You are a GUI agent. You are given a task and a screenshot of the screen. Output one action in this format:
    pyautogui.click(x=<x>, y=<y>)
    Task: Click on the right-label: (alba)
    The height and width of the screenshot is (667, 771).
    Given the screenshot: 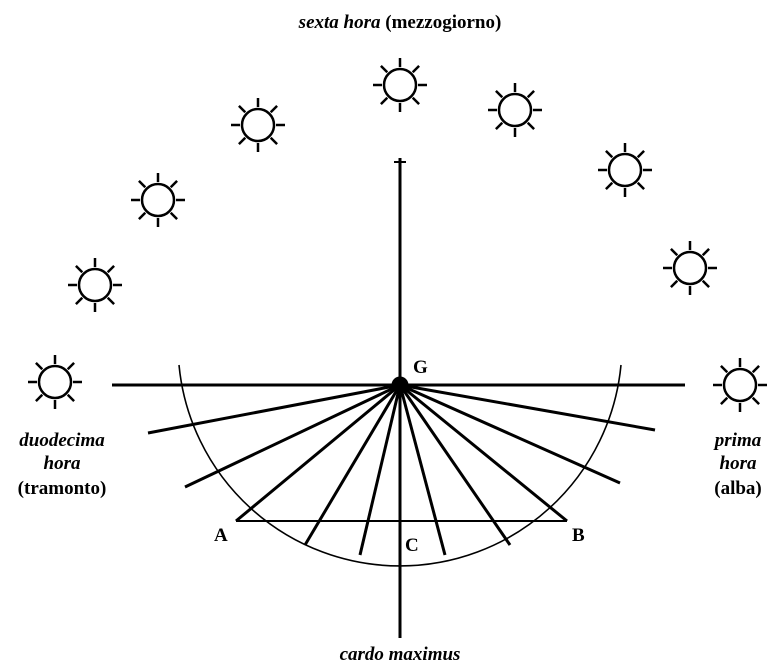 What is the action you would take?
    pyautogui.click(x=738, y=488)
    